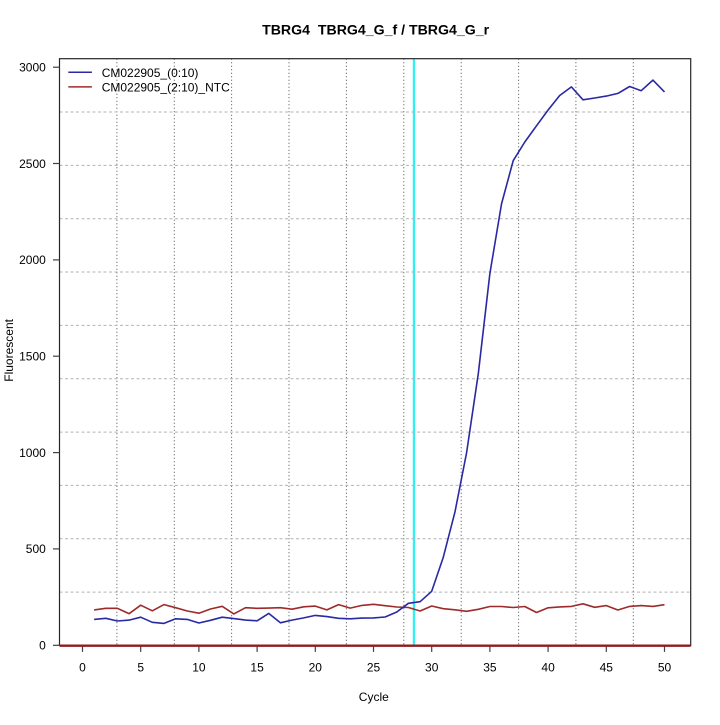 The width and height of the screenshot is (720, 725). What do you see at coordinates (32, 260) in the screenshot?
I see `svg-text: 2000` at bounding box center [32, 260].